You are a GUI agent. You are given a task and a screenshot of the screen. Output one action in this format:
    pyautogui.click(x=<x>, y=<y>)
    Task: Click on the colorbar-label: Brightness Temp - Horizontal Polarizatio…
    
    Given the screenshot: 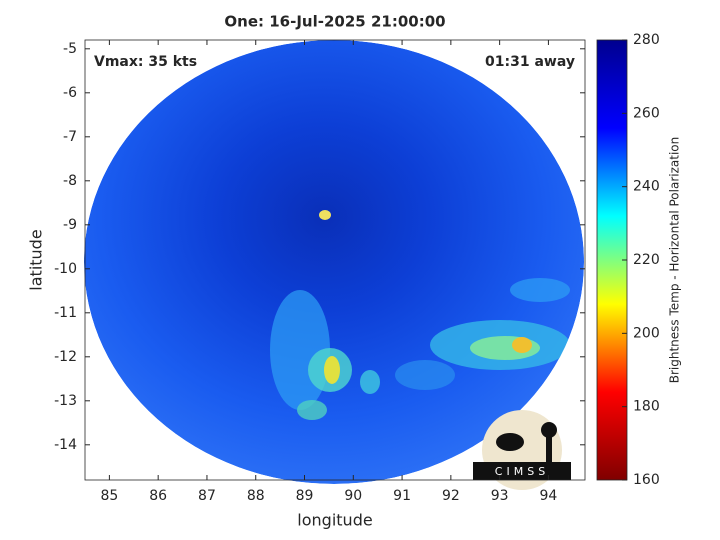 What is the action you would take?
    pyautogui.click(x=675, y=260)
    